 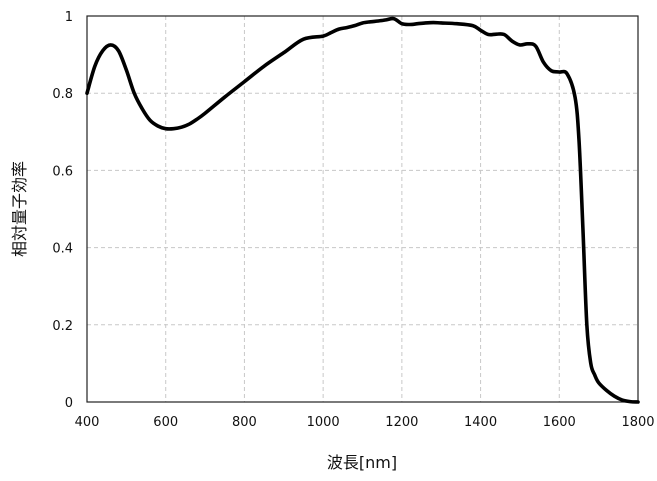 I want to click on x-axis-title: 波長[nm], so click(x=362, y=462).